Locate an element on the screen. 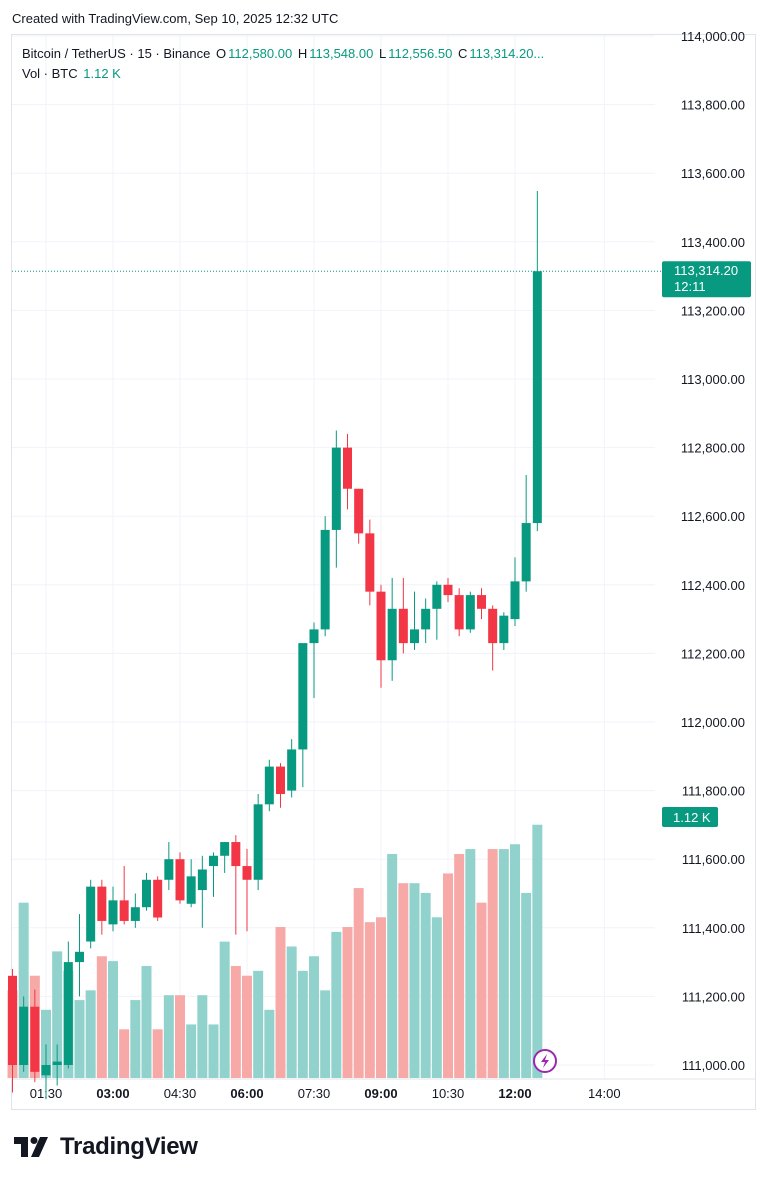  x-tick-label: 14:00 is located at coordinates (604, 1093).